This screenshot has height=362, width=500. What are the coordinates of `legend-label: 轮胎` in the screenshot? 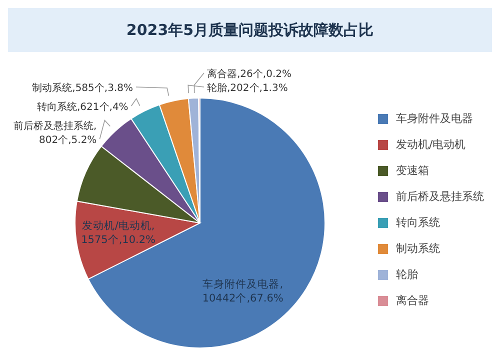 It's located at (407, 274).